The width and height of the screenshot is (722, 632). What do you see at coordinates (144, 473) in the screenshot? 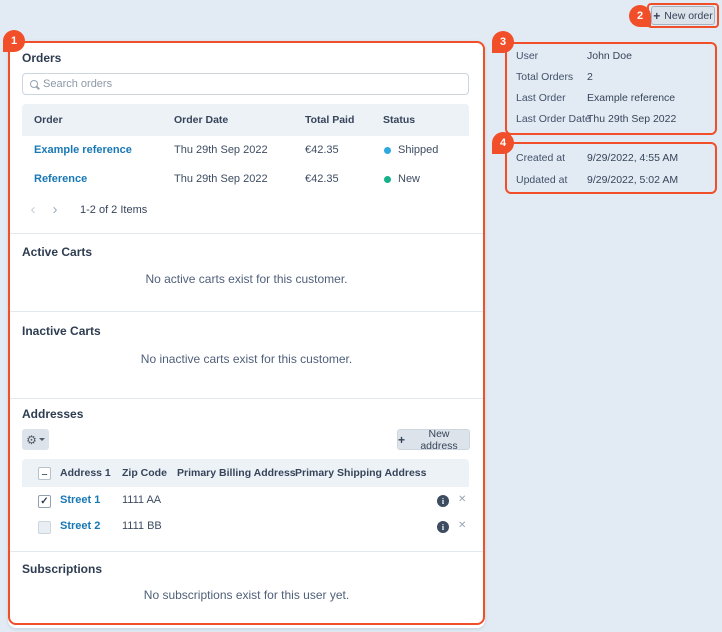
I see `addresses-col-zip: Zip Code` at bounding box center [144, 473].